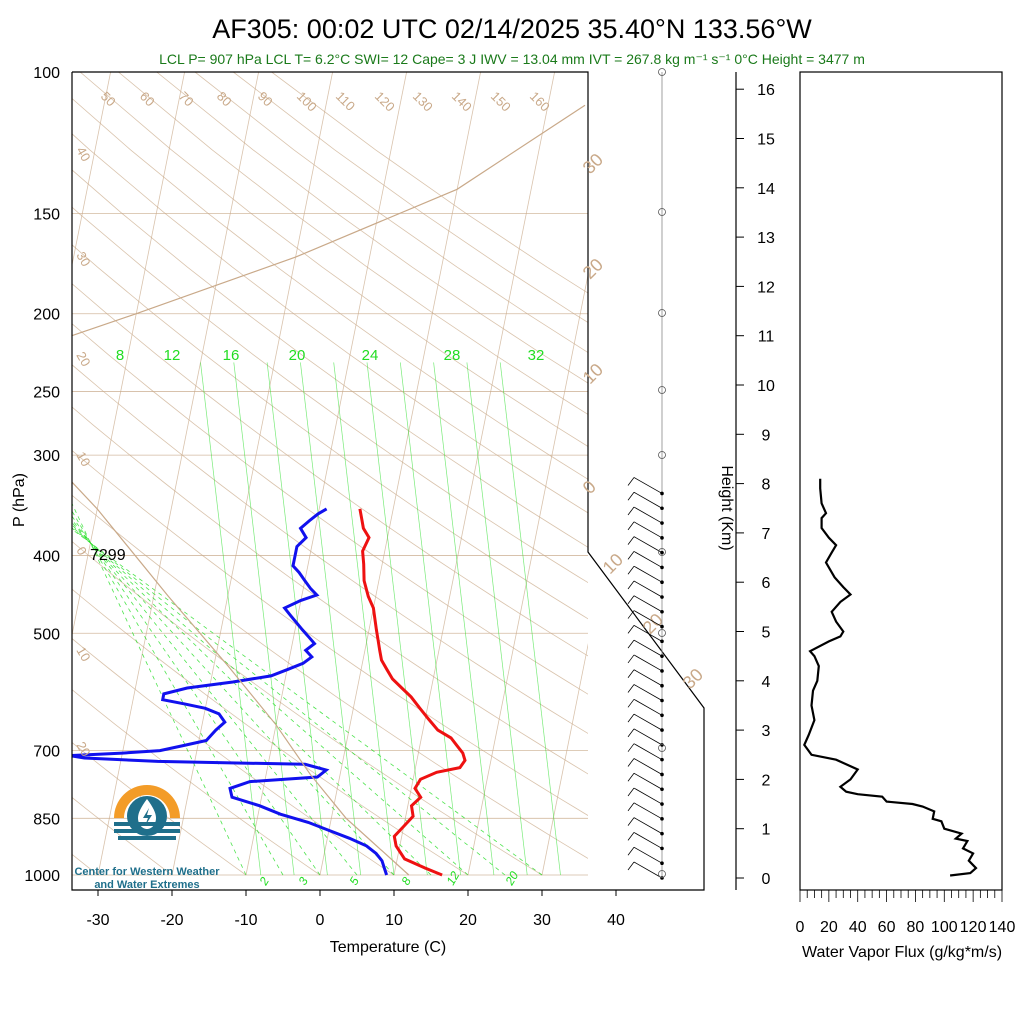  What do you see at coordinates (264, 881) in the screenshot?
I see `mixing-ratio-label-bottom: 2` at bounding box center [264, 881].